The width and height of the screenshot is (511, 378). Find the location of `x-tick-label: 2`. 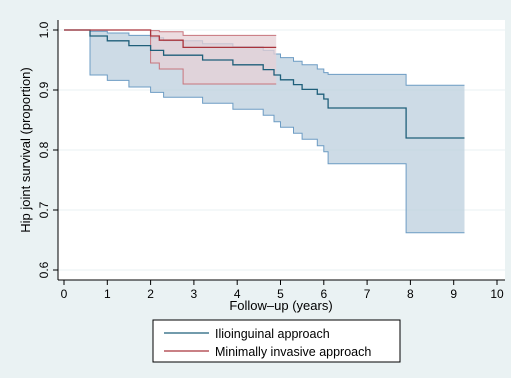

x-tick-label: 2 is located at coordinates (150, 294).